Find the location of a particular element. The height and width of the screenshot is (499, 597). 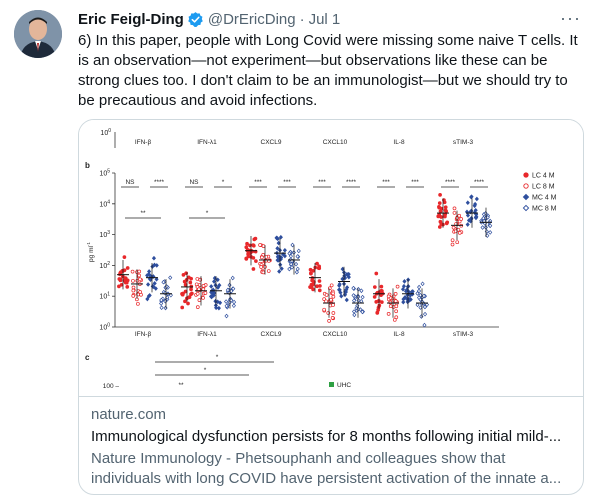

legend-label: MC 4 M is located at coordinates (544, 198).